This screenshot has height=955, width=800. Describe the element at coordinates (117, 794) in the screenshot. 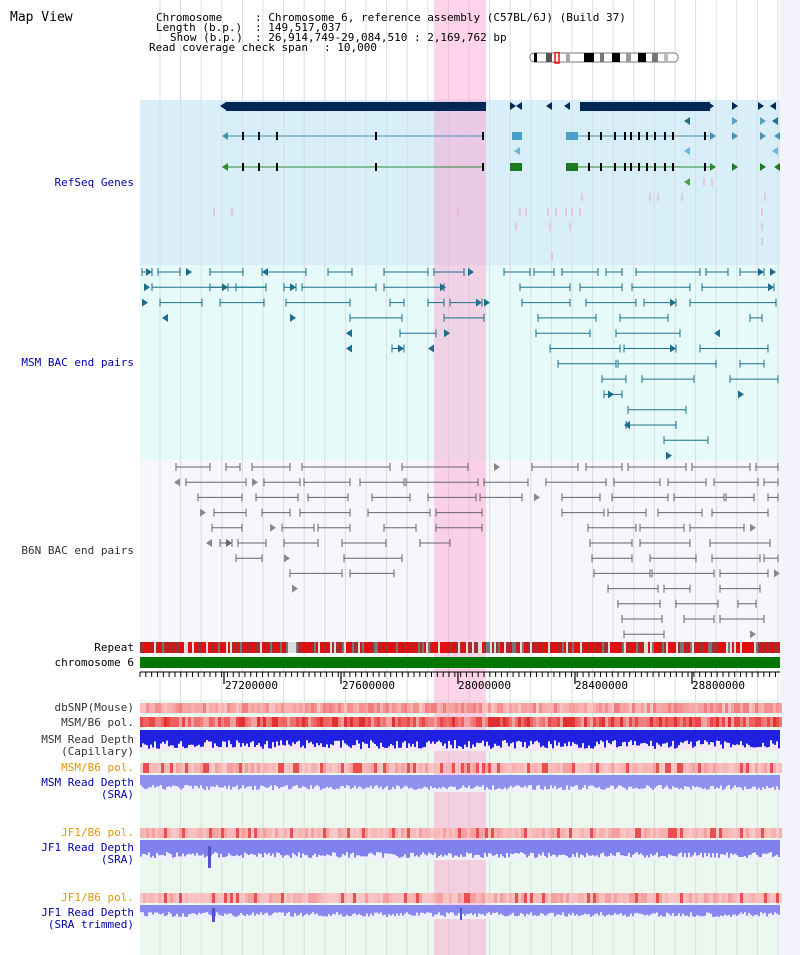

I see `track-label-msm-depth-sra-2: (SRA)` at that location.